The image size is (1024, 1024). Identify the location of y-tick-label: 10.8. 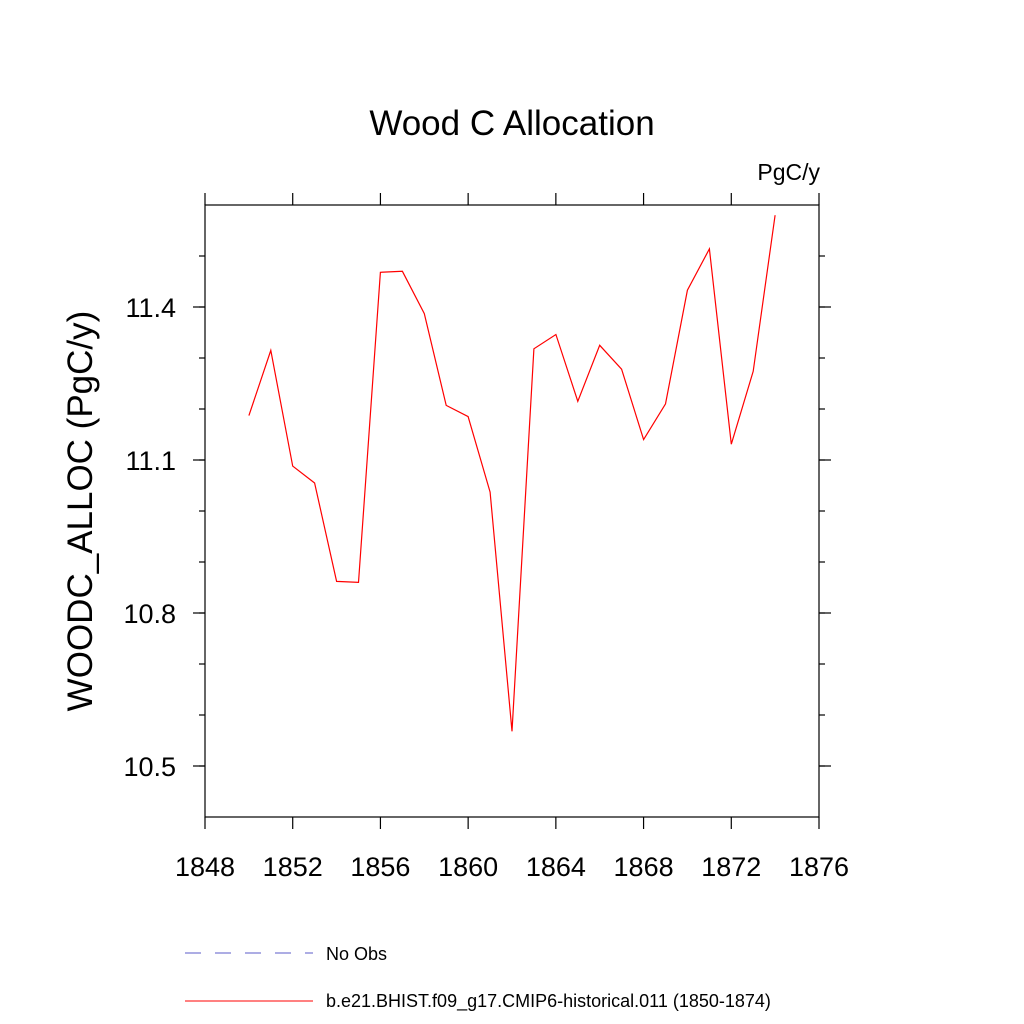
(149, 614).